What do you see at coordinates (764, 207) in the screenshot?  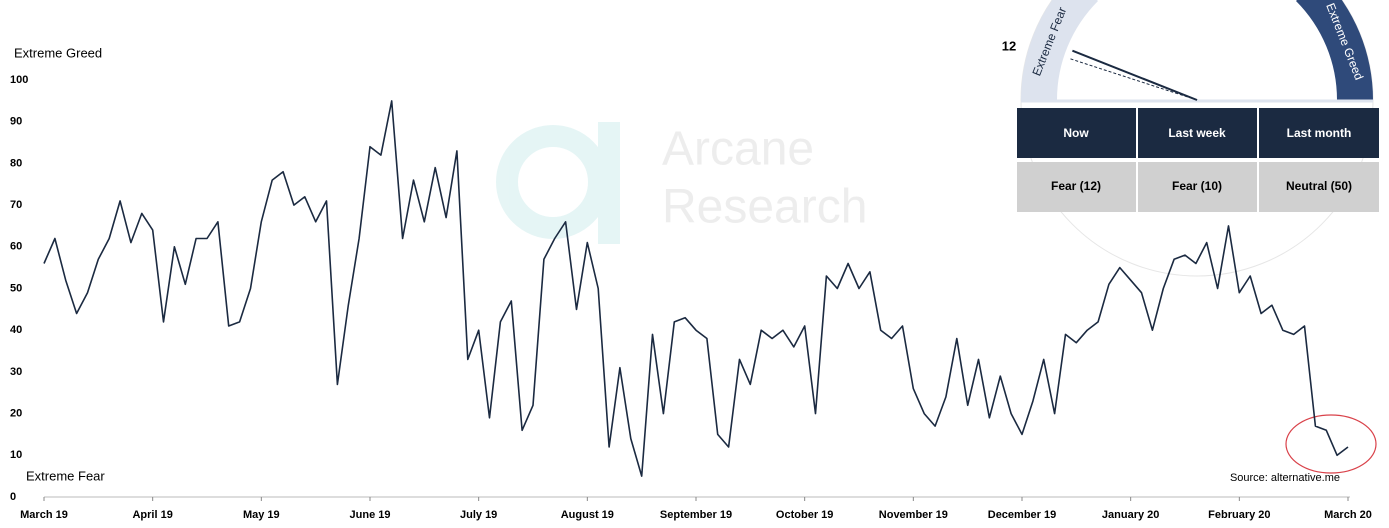 I see `watermark-text: Research` at bounding box center [764, 207].